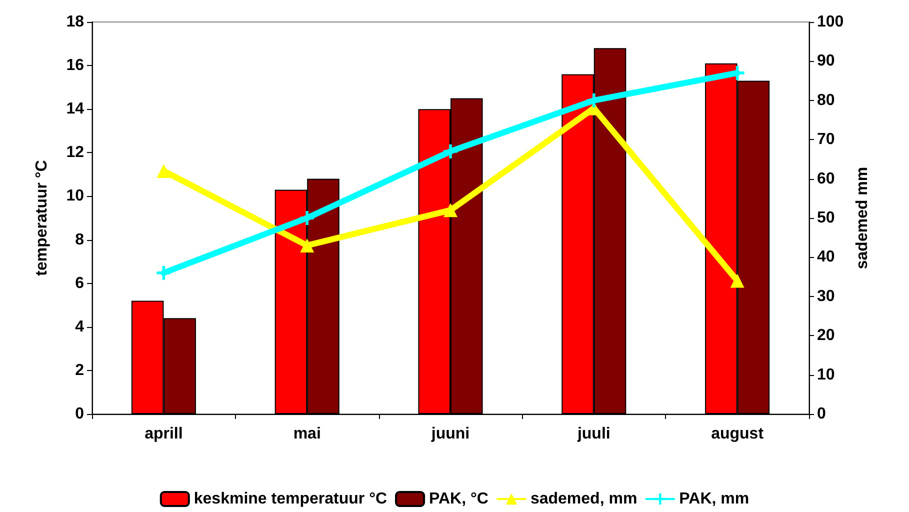 This screenshot has width=909, height=512. I want to click on legend-label: sademed, mm, so click(584, 499).